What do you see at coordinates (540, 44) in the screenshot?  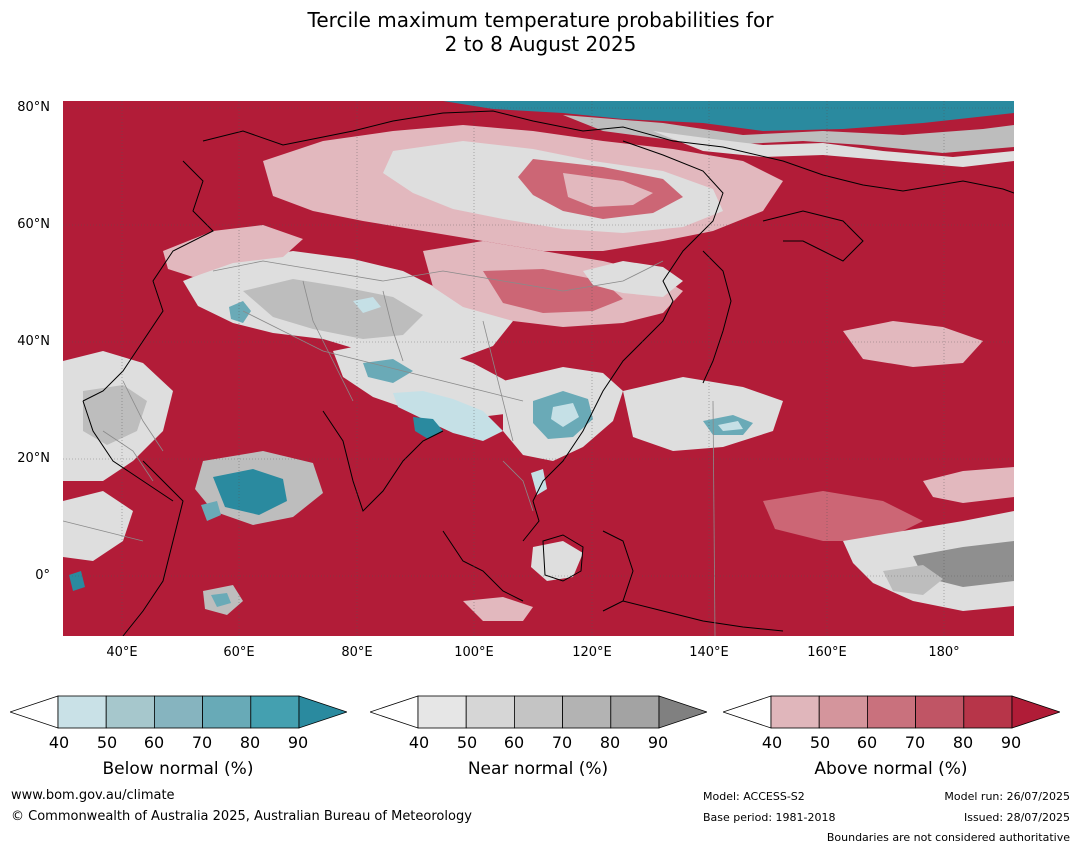 I see `title-line-2: 2 to 8 August 2025` at bounding box center [540, 44].